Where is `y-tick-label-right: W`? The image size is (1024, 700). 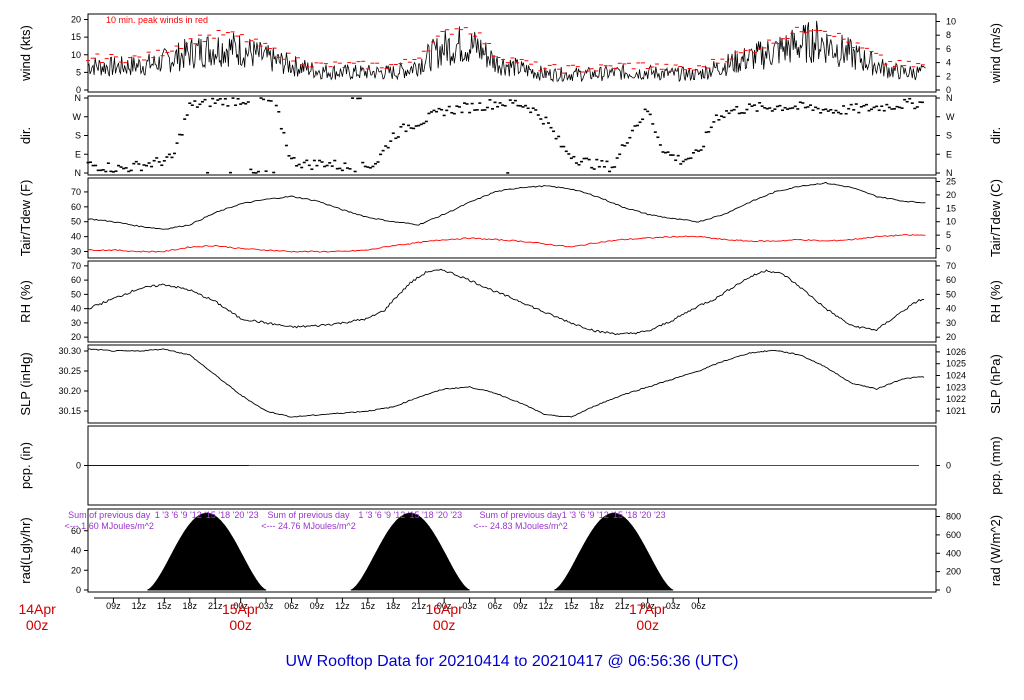
y-tick-label-right: W is located at coordinates (950, 117).